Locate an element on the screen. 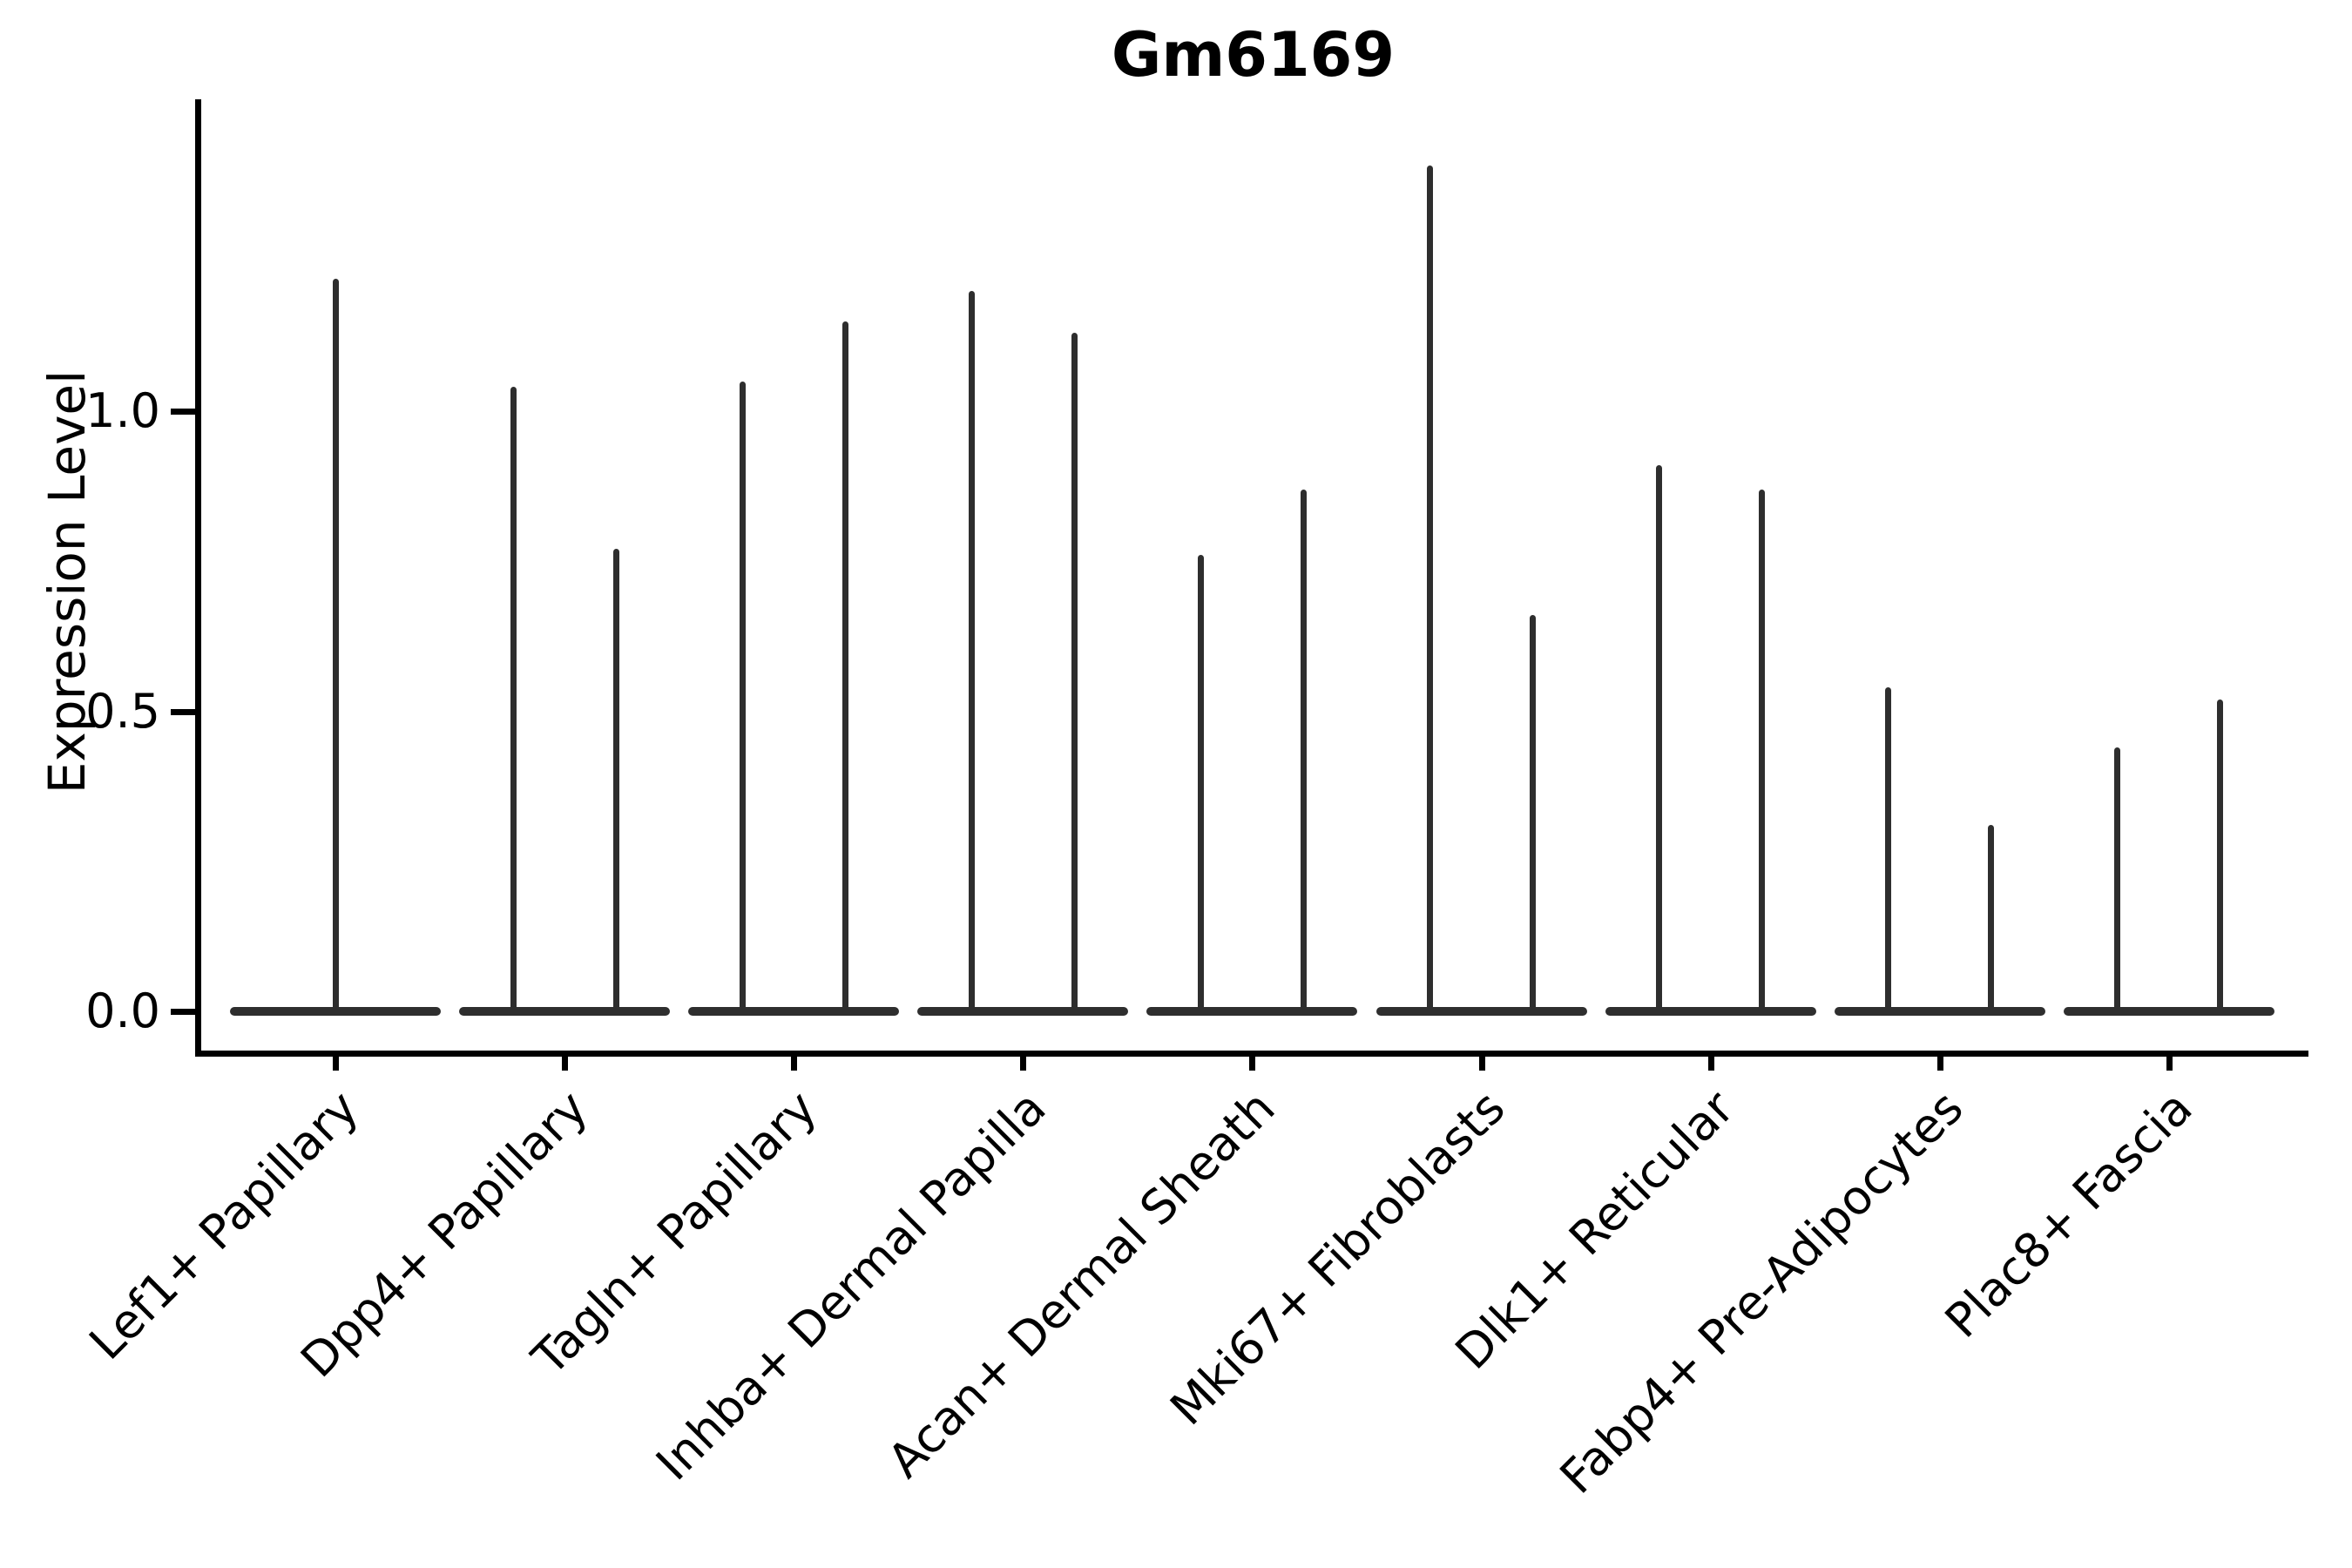 The width and height of the screenshot is (2352, 1568). y-tick-label: 1.0 is located at coordinates (122, 410).